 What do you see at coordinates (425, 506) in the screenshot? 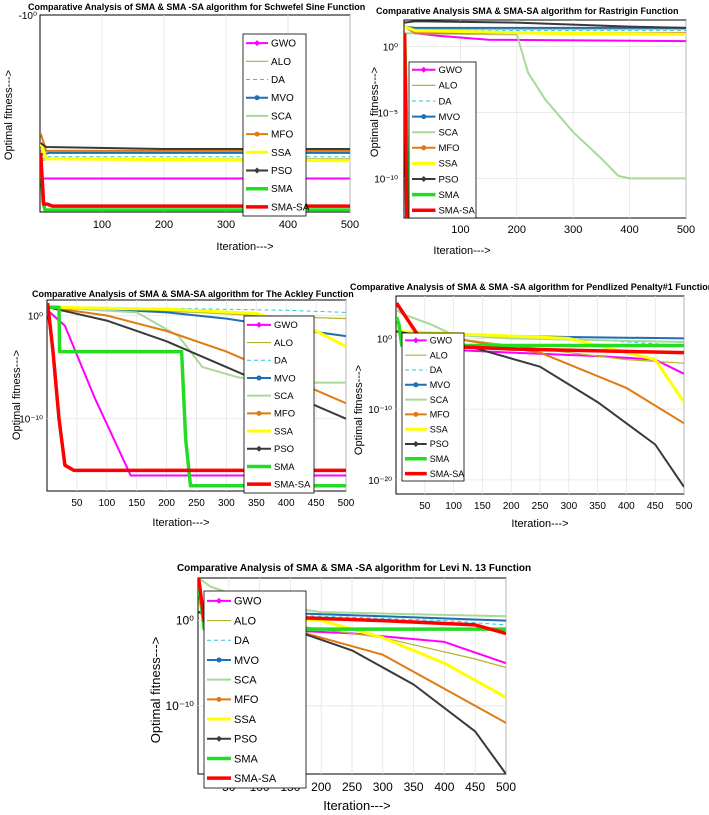
I see `x-tick-label: 50` at bounding box center [425, 506].